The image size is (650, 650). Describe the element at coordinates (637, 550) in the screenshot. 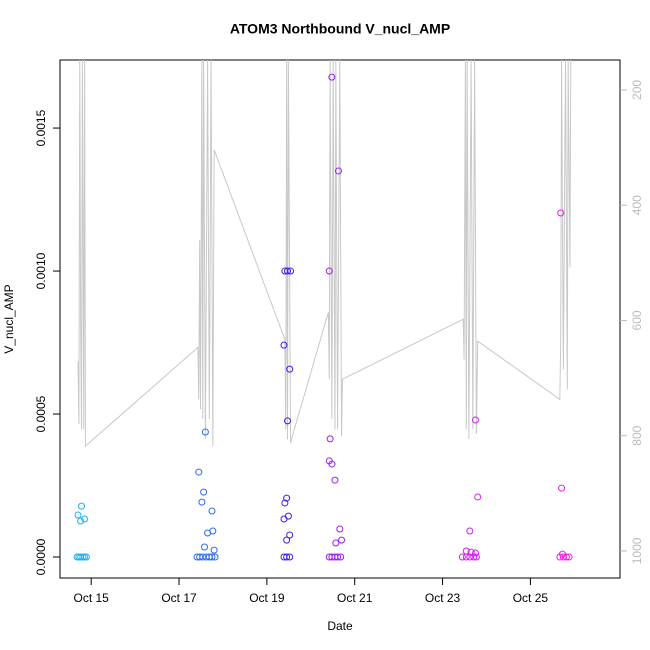

I see `y2-tick-label: 1000` at that location.